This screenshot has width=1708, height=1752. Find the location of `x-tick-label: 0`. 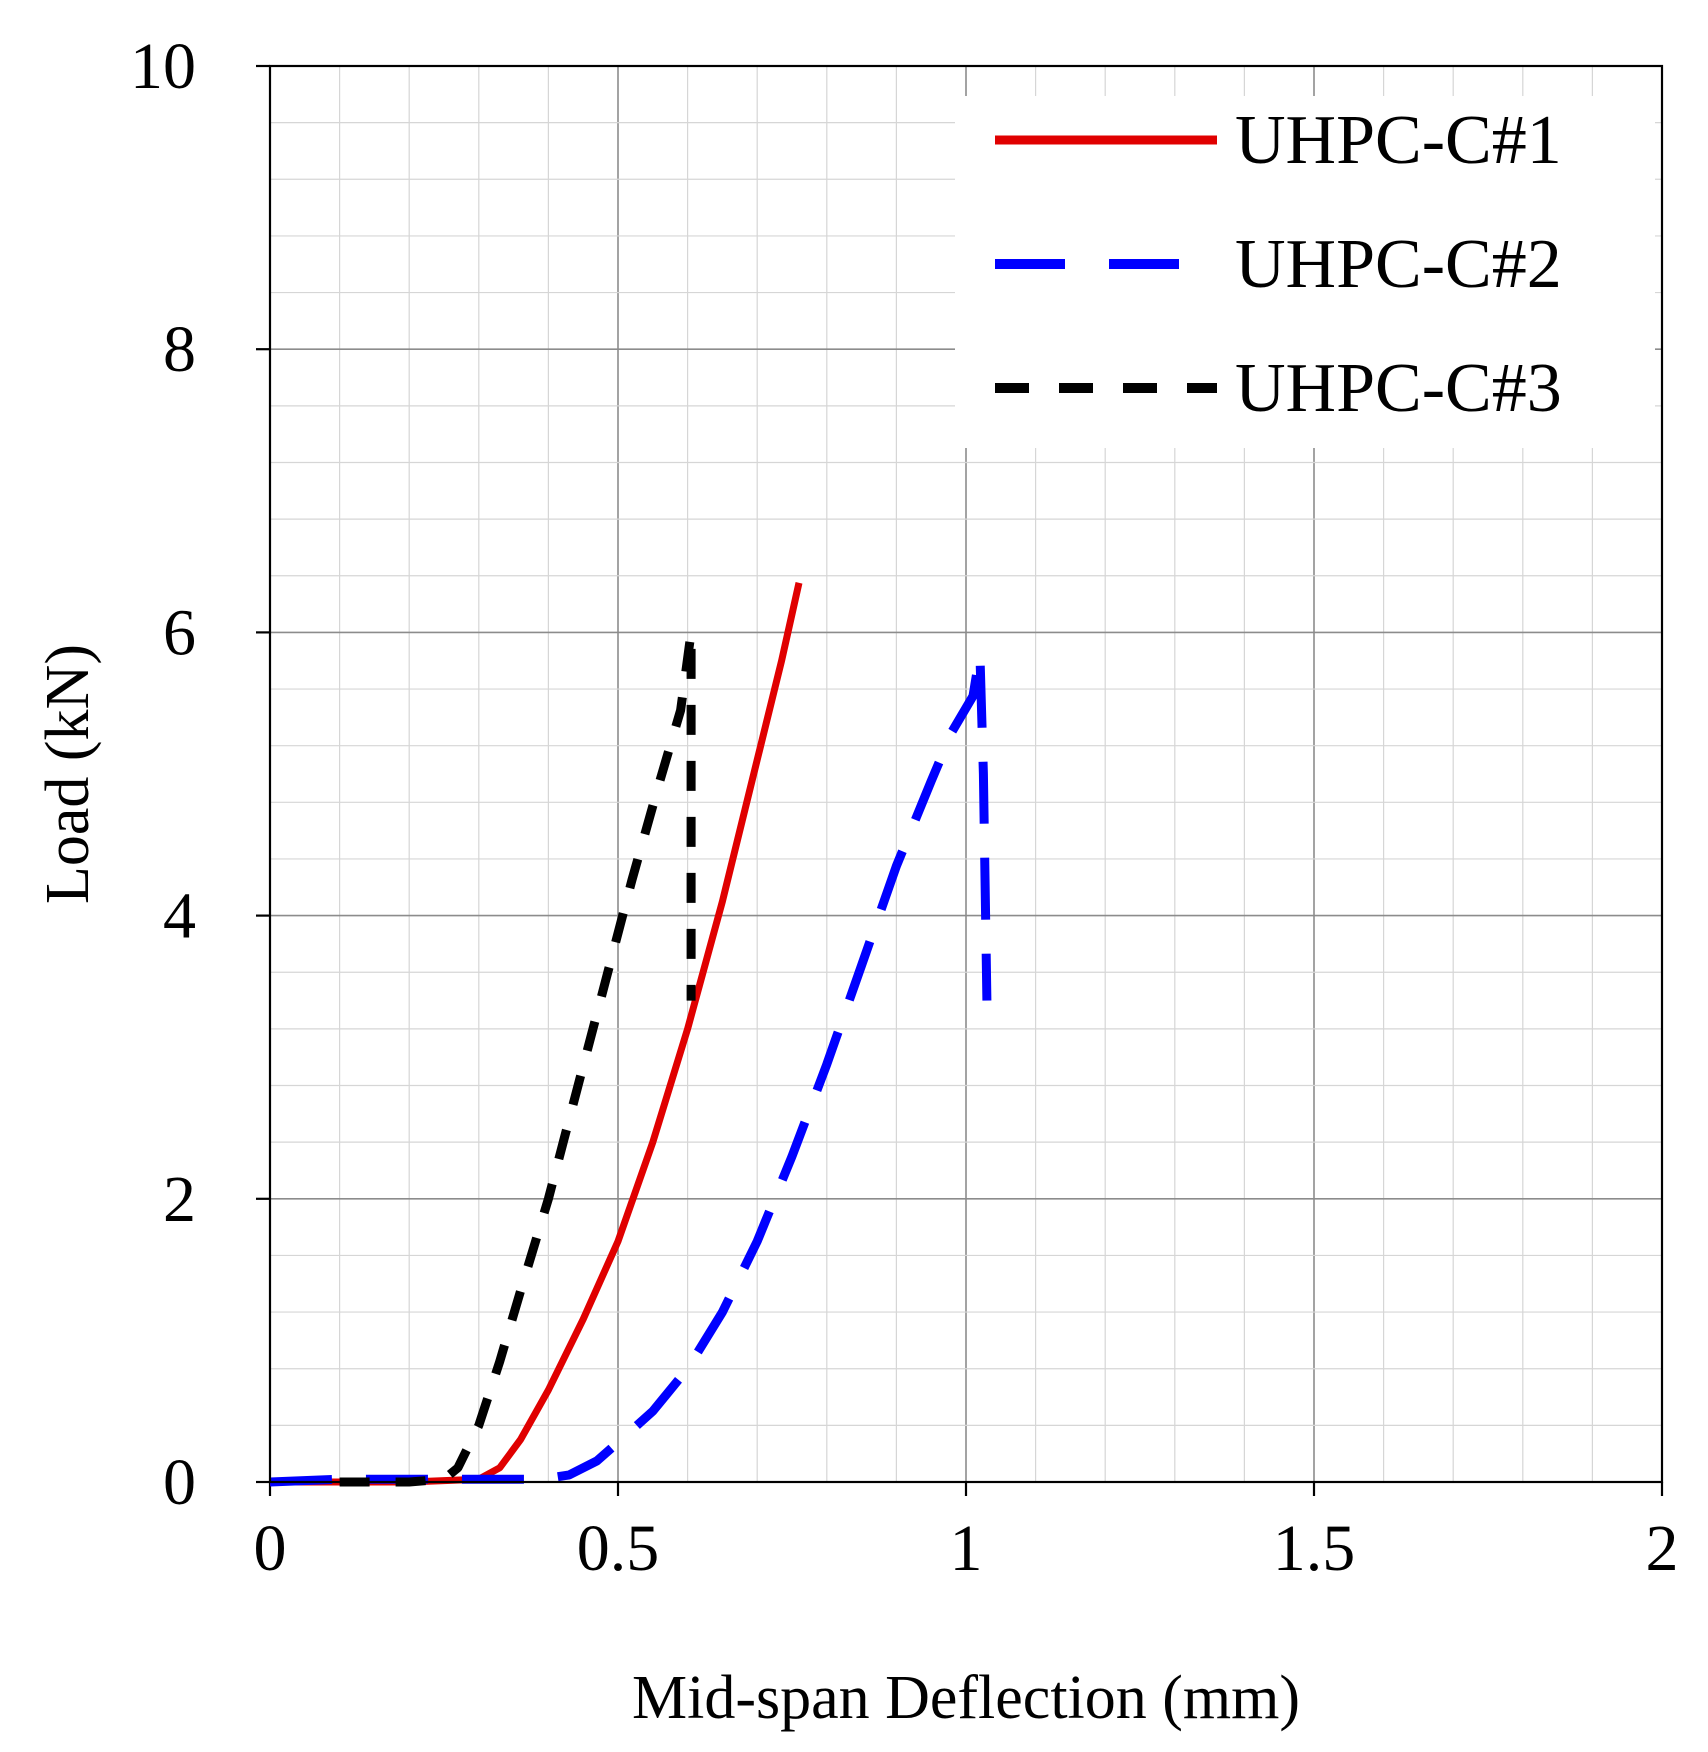

x-tick-label: 0 is located at coordinates (270, 1548).